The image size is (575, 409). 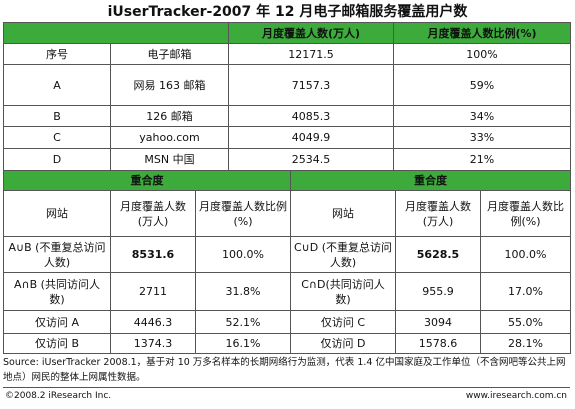 What do you see at coordinates (57, 343) in the screenshot?
I see `table-cell: 仅访问 B` at bounding box center [57, 343].